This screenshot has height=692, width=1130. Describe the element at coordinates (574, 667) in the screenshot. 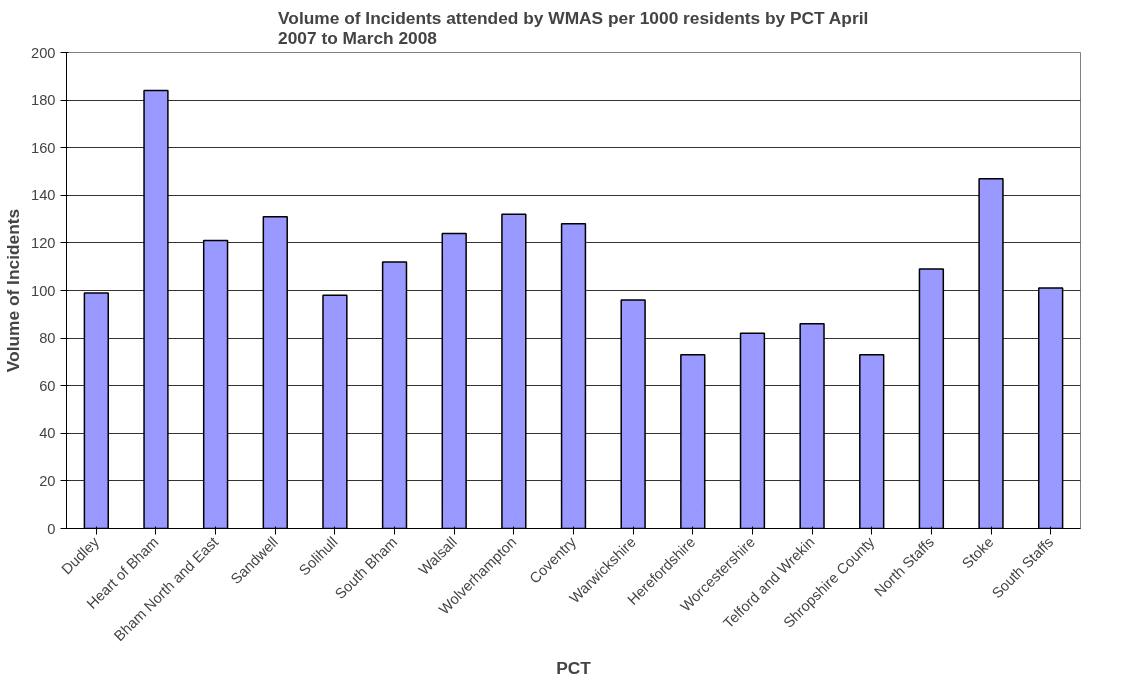

I see `x-axis-title: PCT` at that location.